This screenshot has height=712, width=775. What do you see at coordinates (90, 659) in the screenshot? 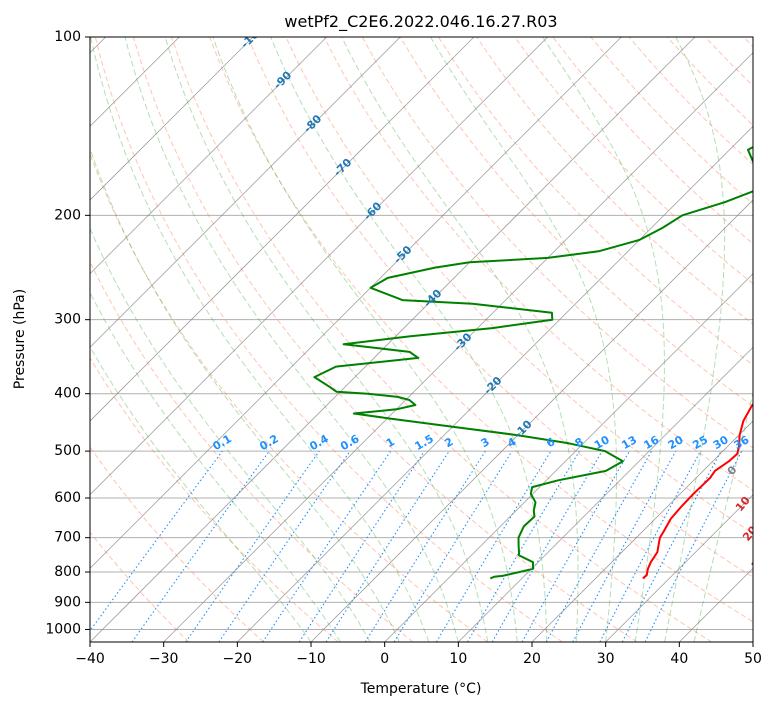
I see `x-tick-label: −40` at bounding box center [90, 659].